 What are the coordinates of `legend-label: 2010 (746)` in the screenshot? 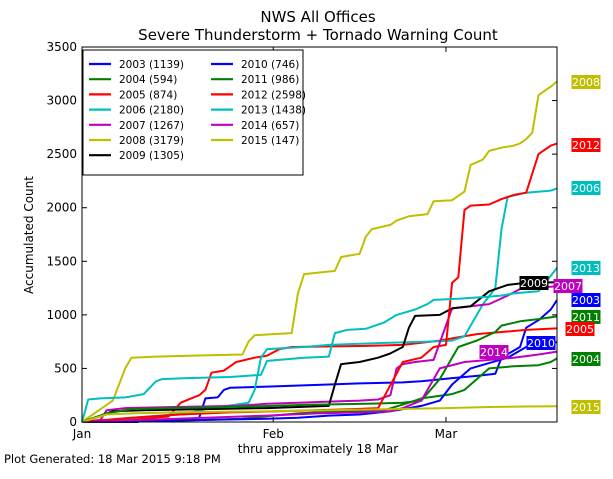 It's located at (270, 65).